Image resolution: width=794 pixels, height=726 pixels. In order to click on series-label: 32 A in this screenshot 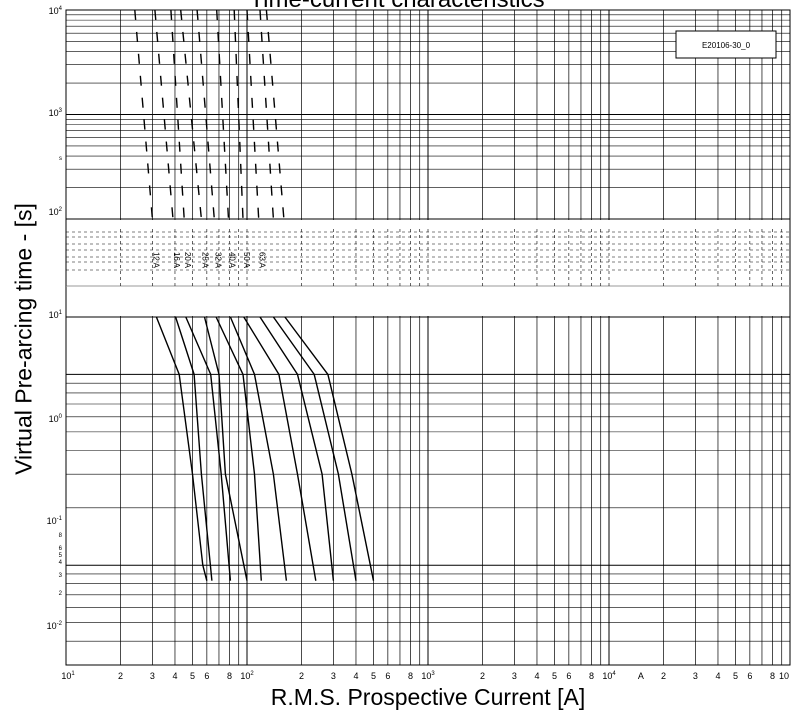, I will do `click(217, 260)`.